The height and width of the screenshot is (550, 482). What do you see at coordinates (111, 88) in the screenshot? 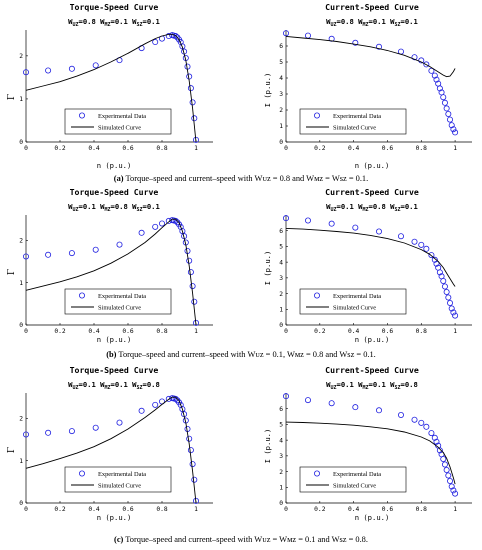
I see `simulated-curve` at bounding box center [111, 88].